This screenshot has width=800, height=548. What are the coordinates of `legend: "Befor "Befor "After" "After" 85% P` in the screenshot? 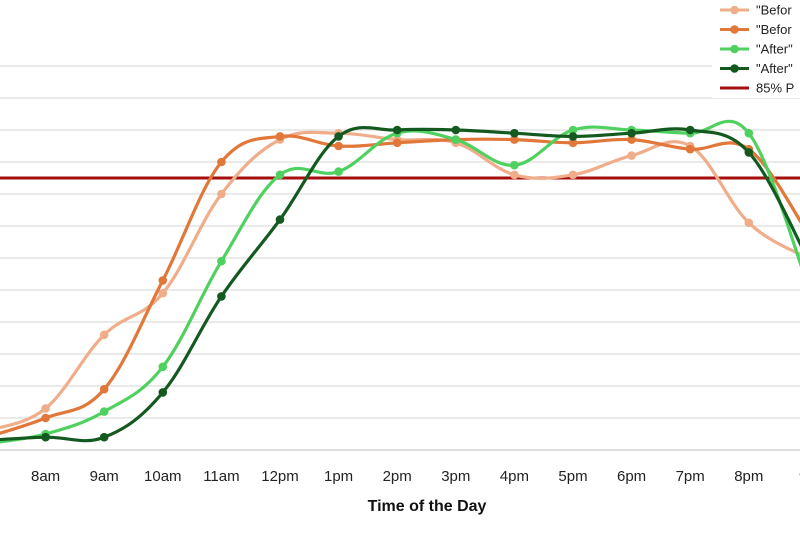 It's located at (756, 49).